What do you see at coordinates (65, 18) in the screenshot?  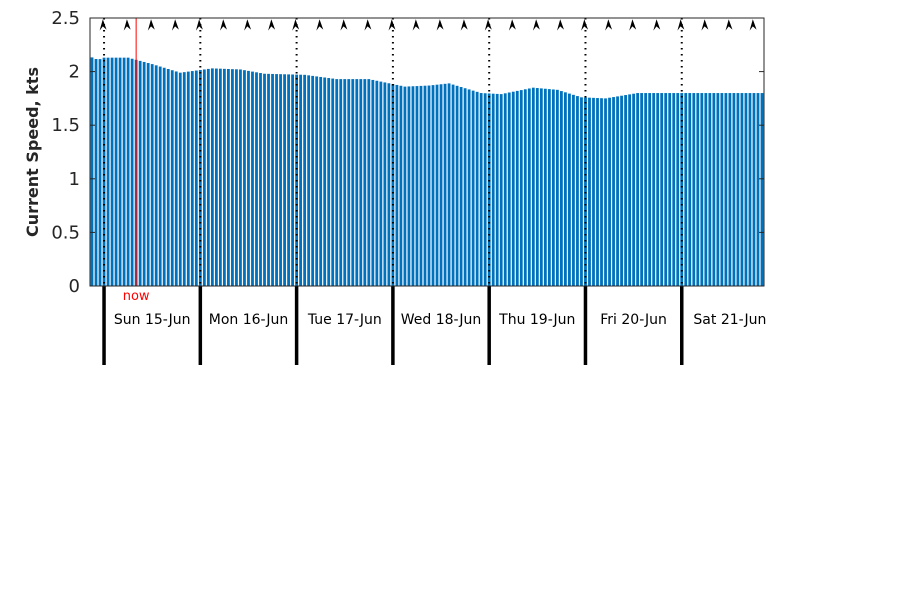 I see `y-tick-label: 2.5` at bounding box center [65, 18].